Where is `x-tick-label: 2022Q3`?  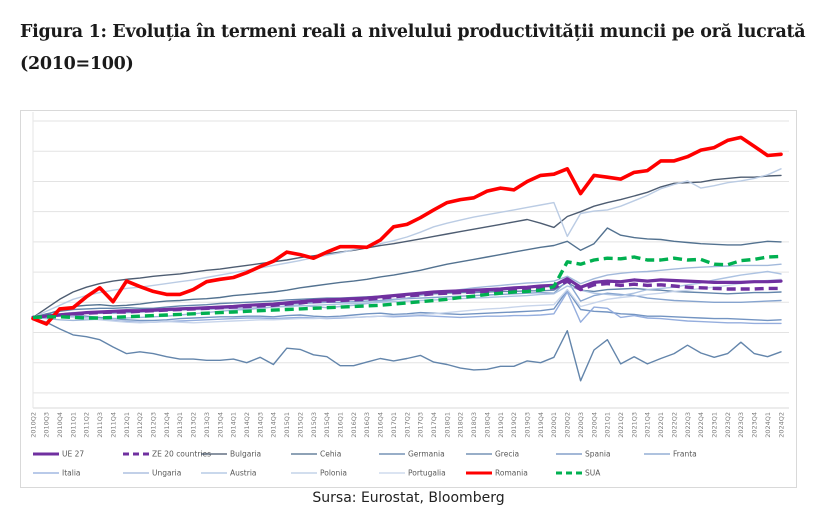 x-tick-label: 2022Q3 is located at coordinates (688, 425).